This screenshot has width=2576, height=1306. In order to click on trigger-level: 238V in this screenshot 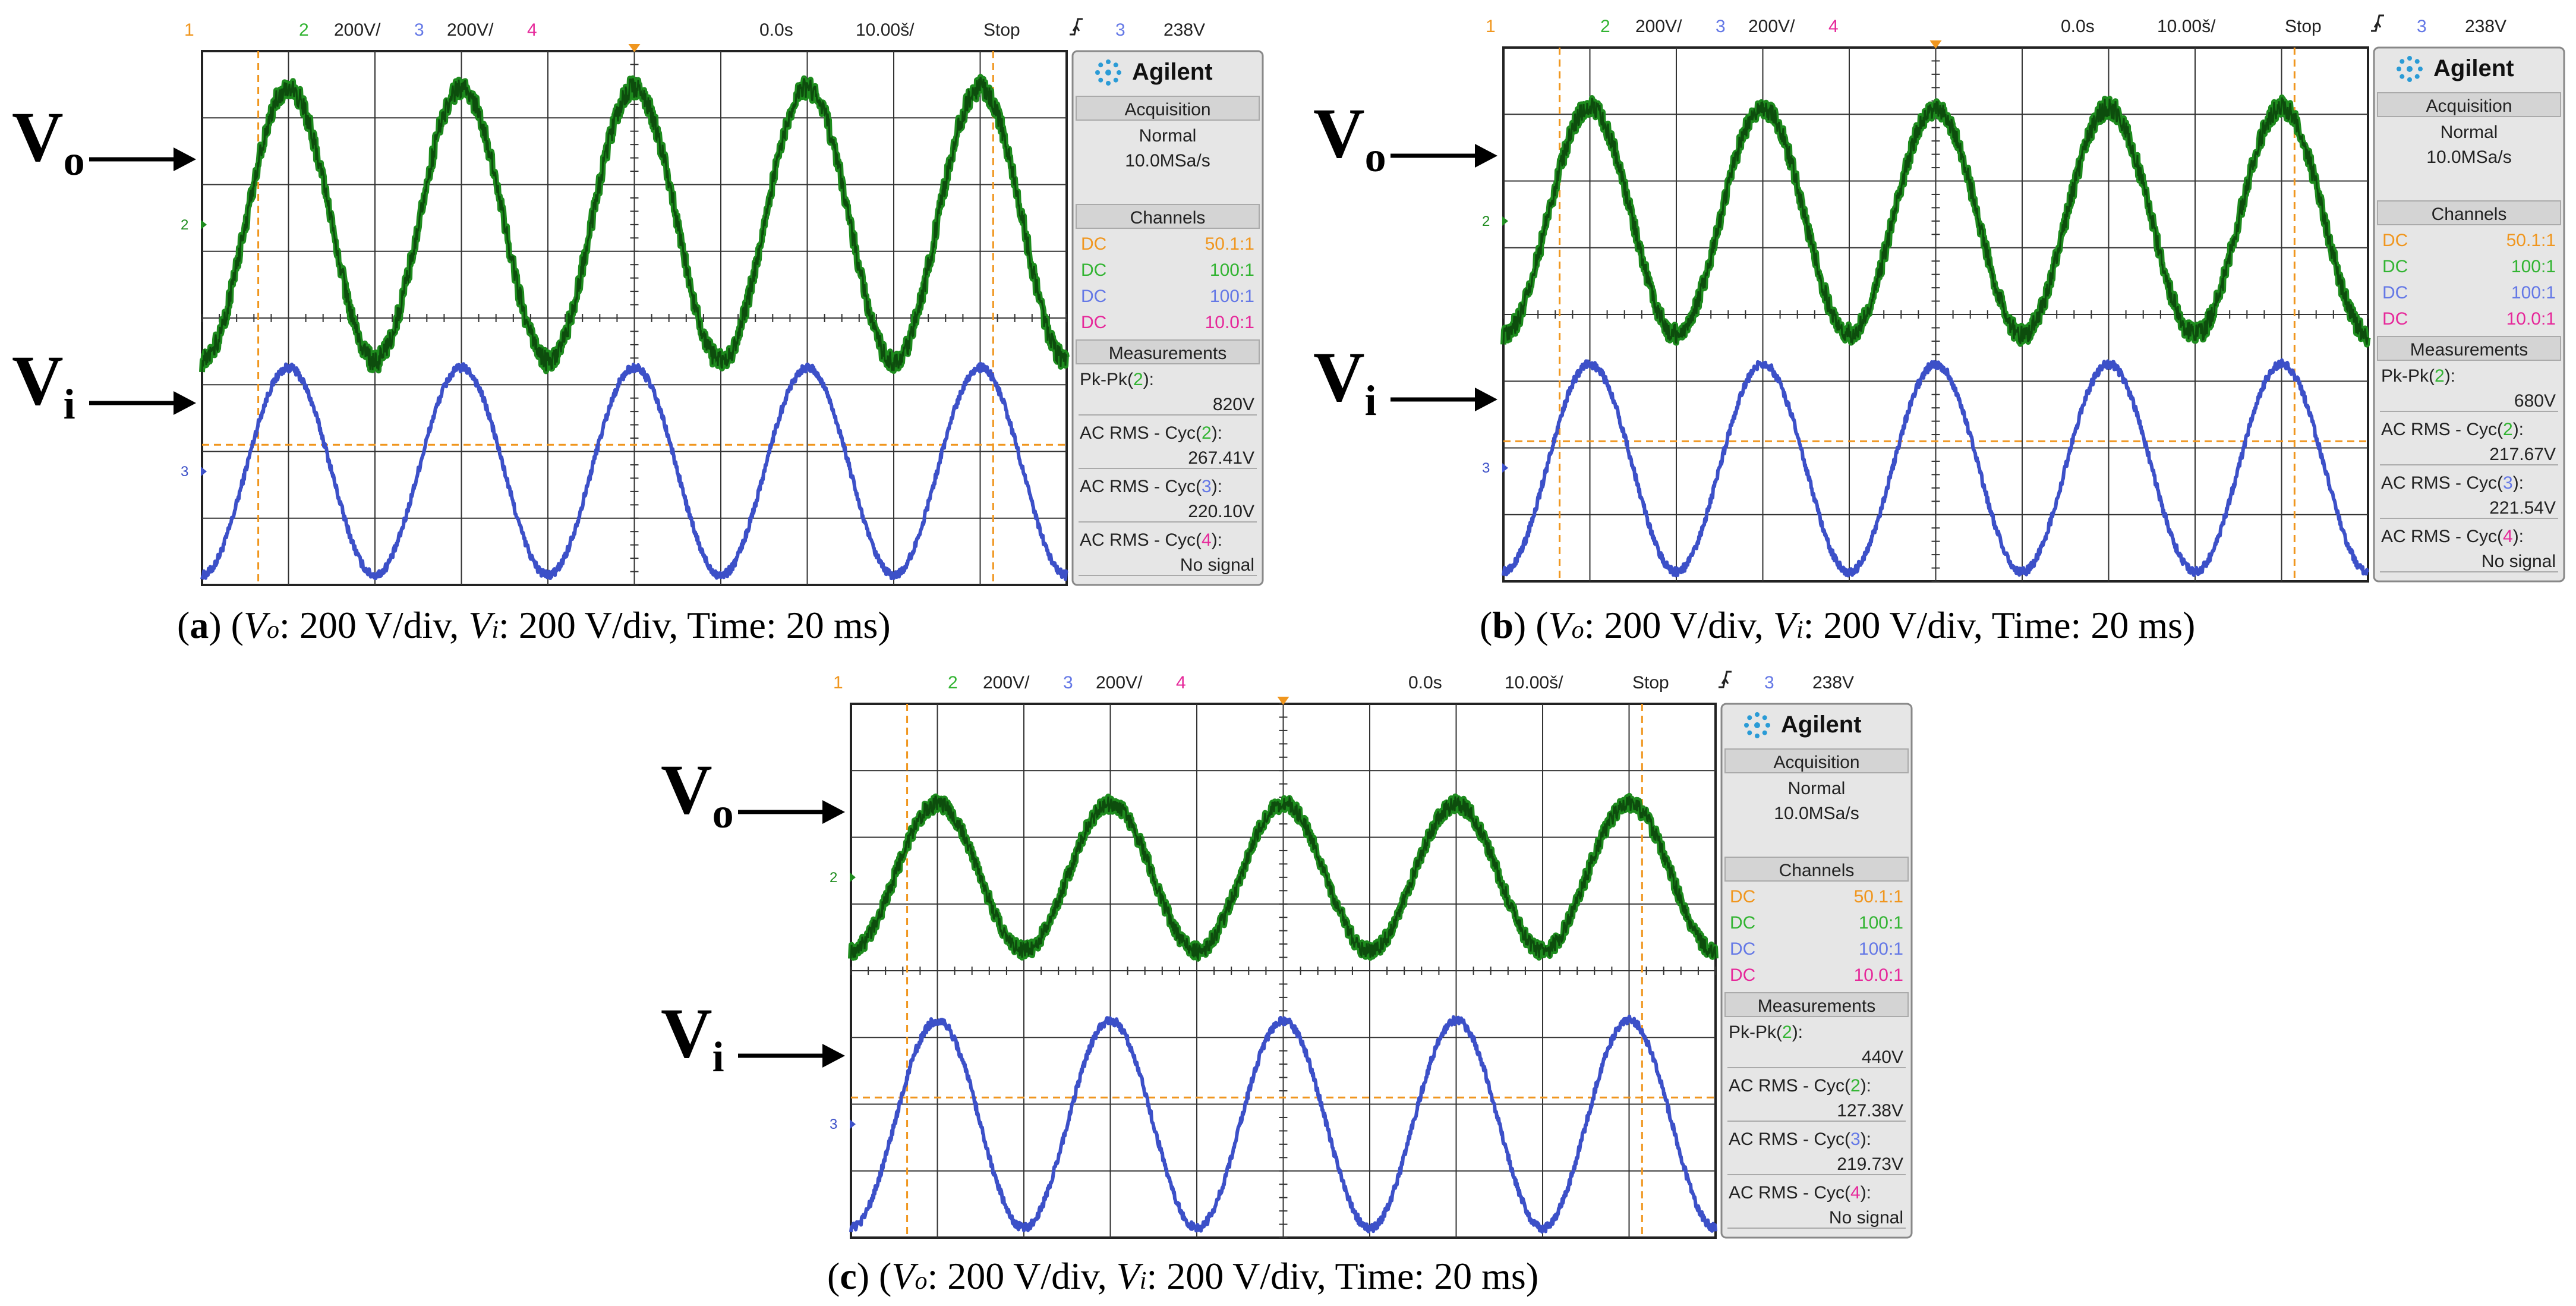, I will do `click(2485, 26)`.